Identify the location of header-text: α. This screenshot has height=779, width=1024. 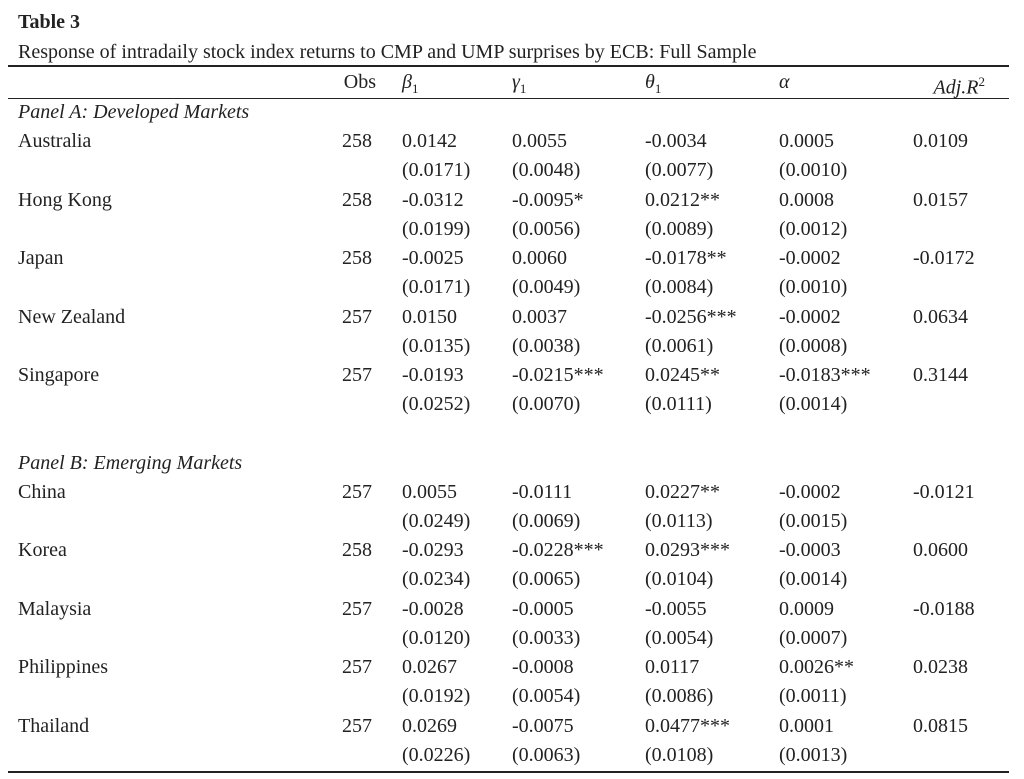
(784, 82).